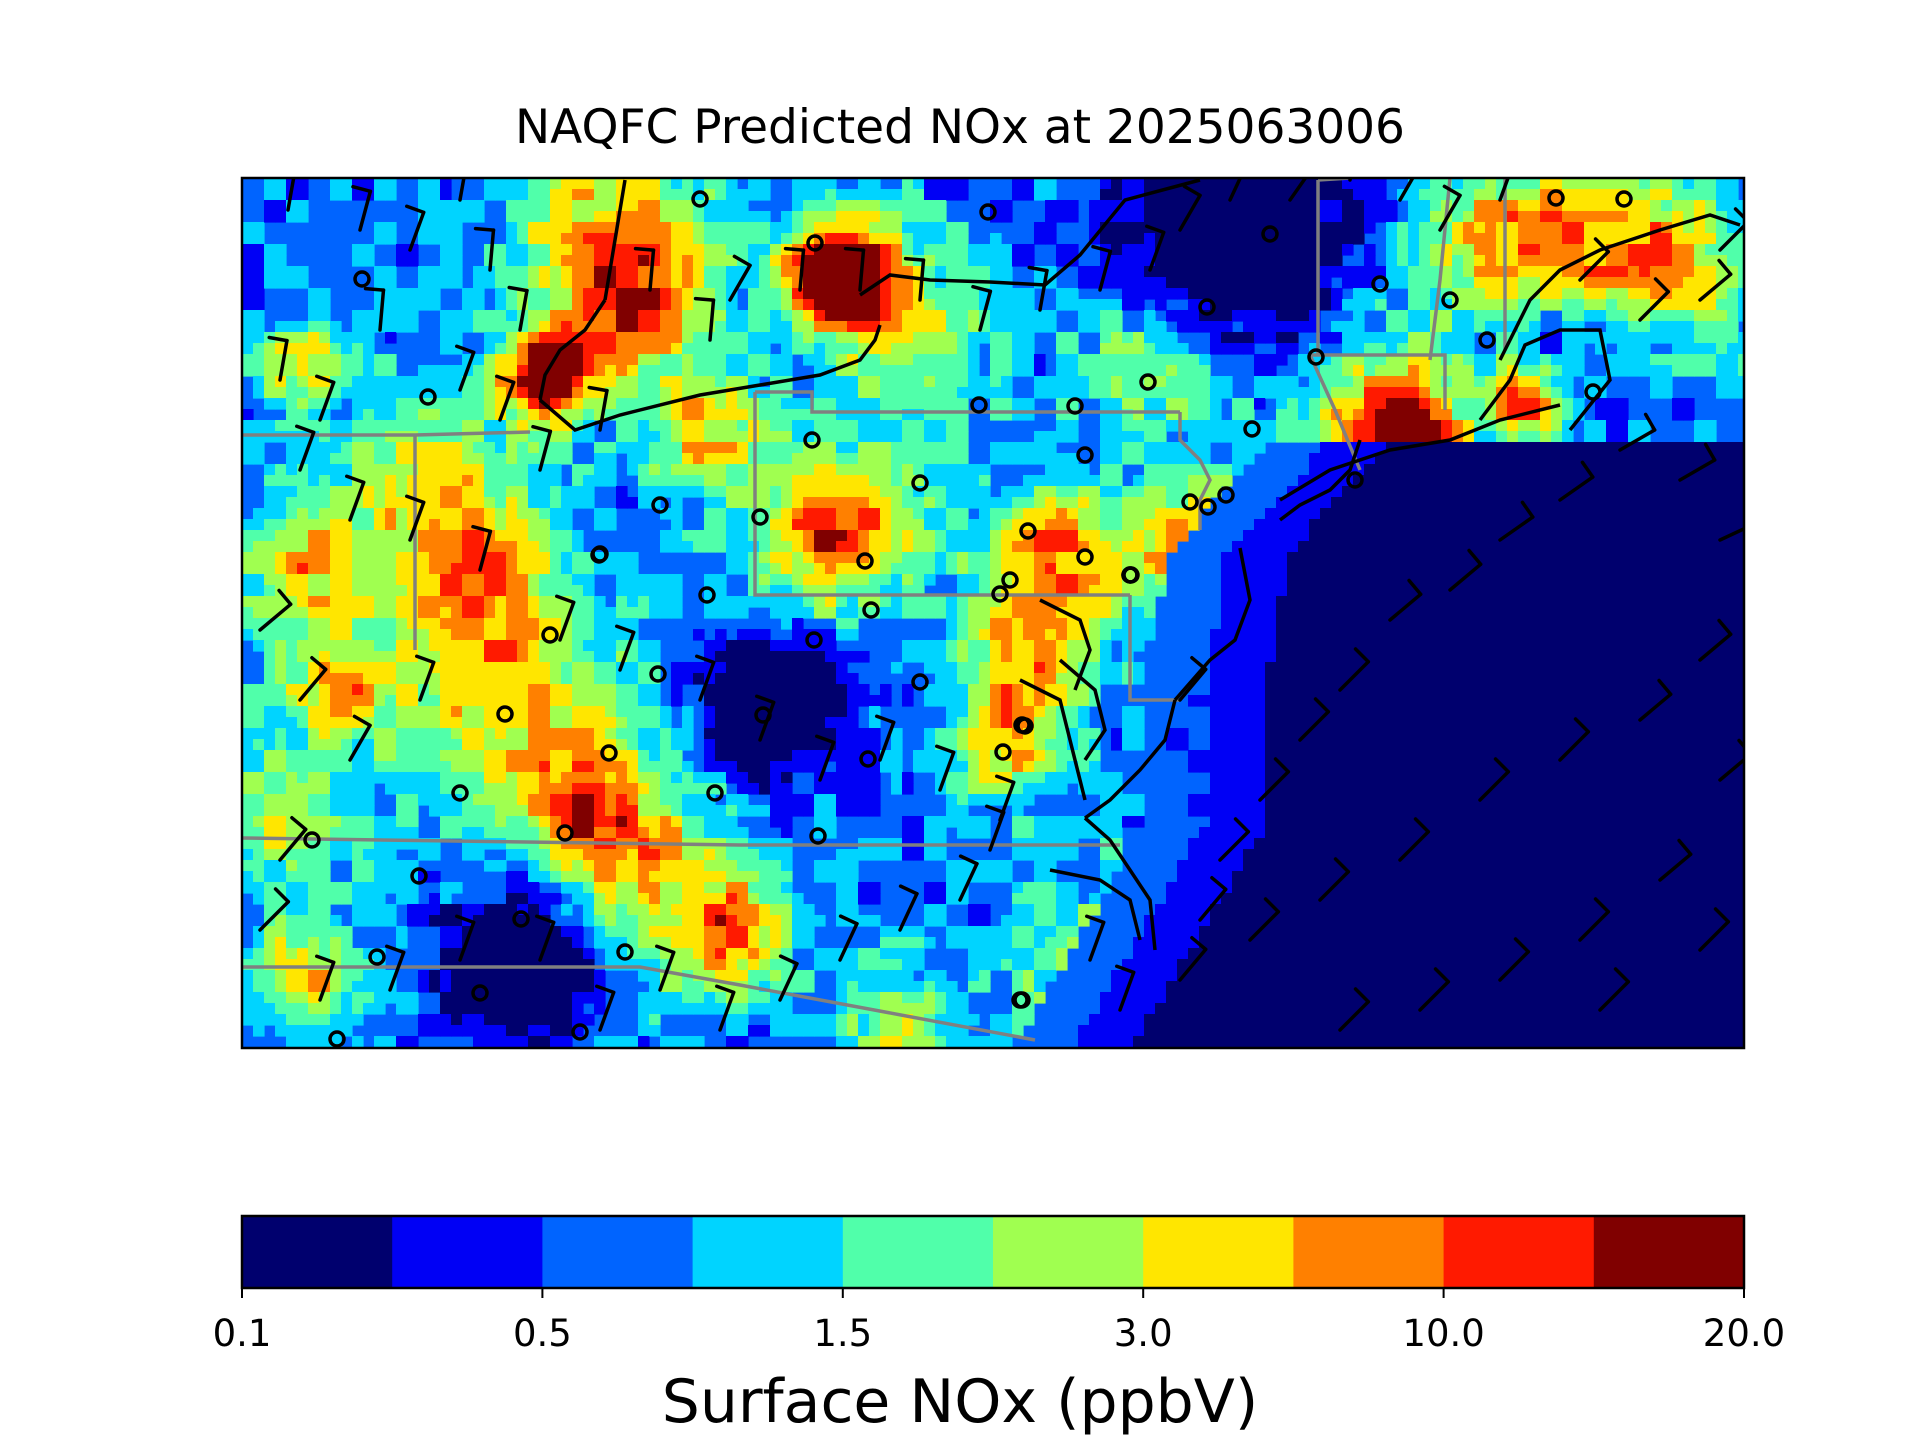 This screenshot has height=1440, width=1920. I want to click on colorbar-tick-label: 1.5, so click(843, 1333).